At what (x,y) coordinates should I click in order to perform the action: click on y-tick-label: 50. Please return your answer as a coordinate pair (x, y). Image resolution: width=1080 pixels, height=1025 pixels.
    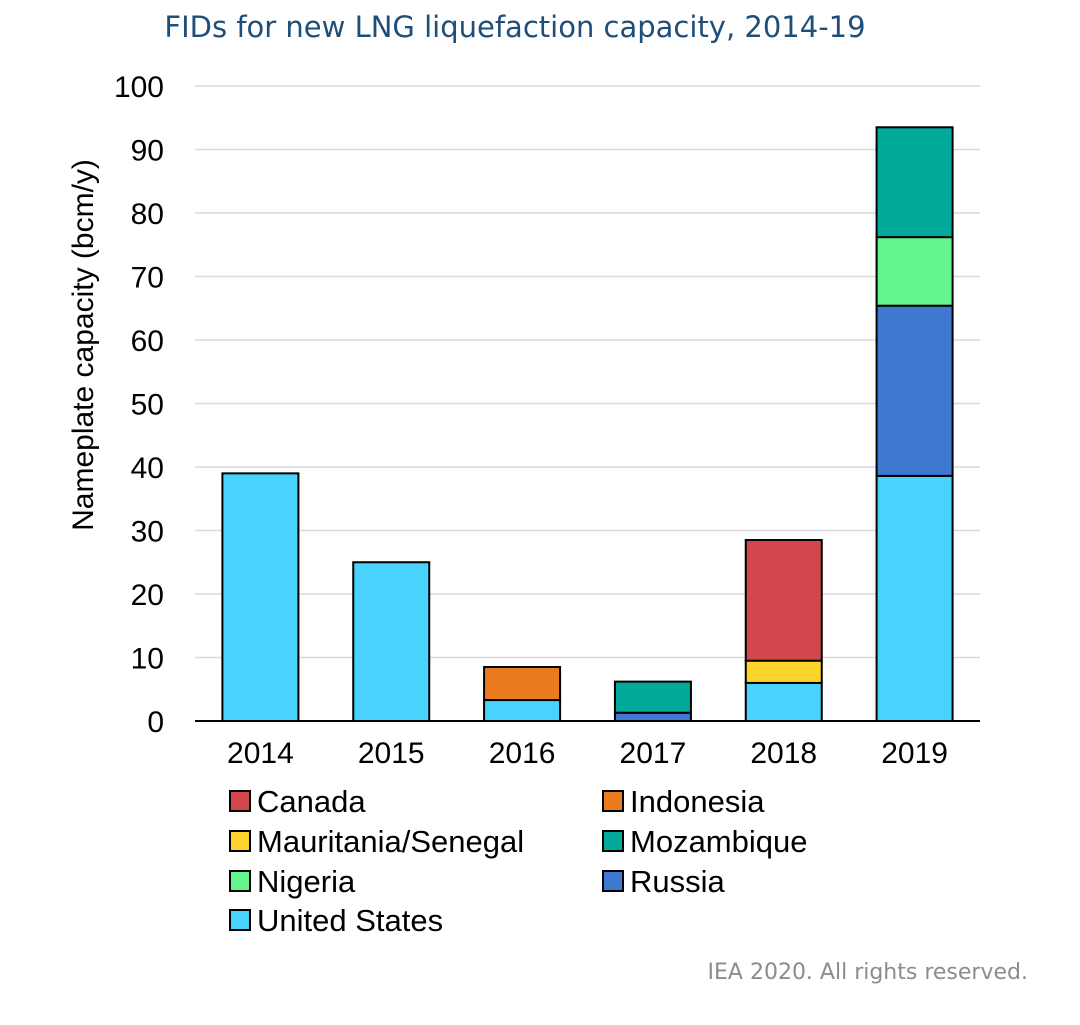
    Looking at the image, I should click on (147, 405).